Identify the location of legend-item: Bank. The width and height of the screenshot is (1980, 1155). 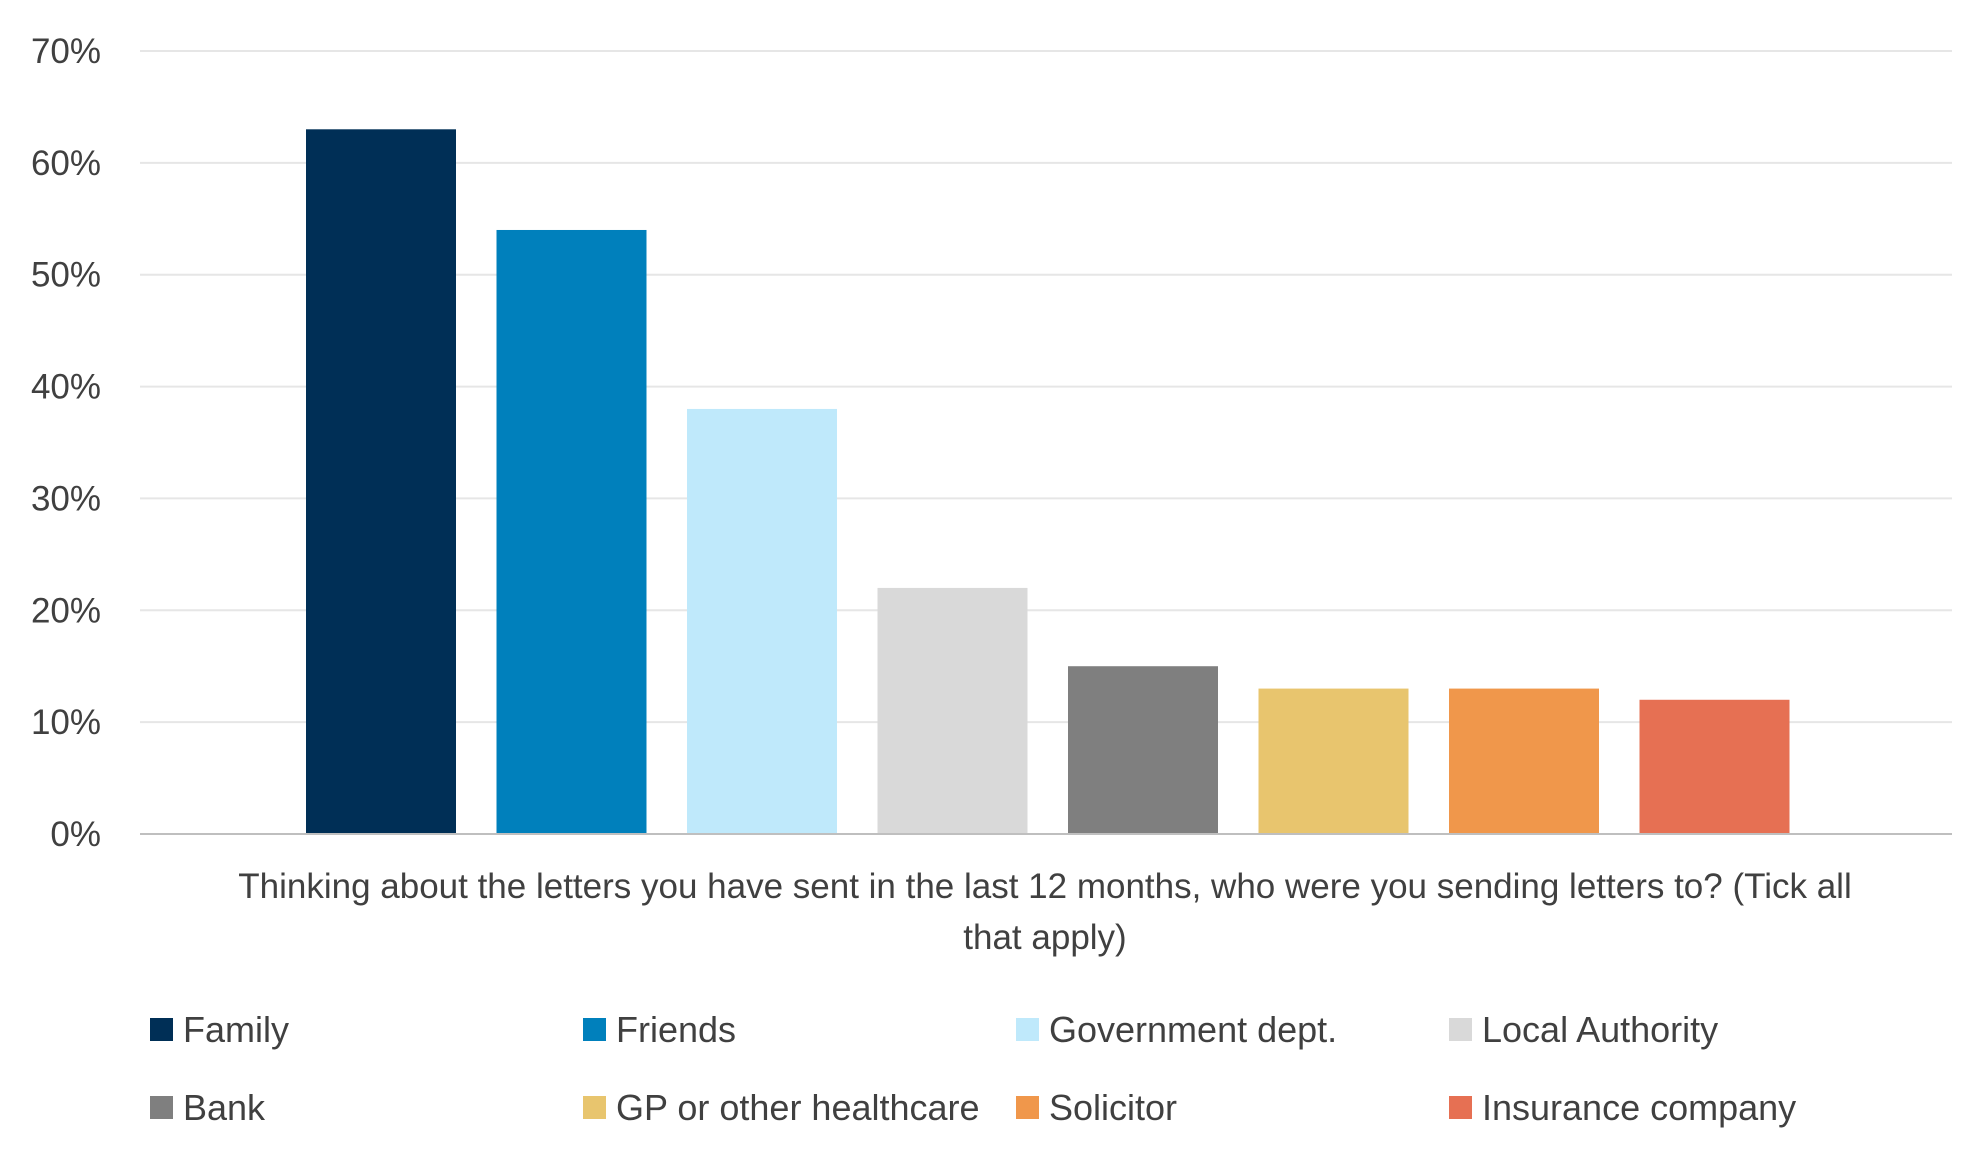
(208, 1107).